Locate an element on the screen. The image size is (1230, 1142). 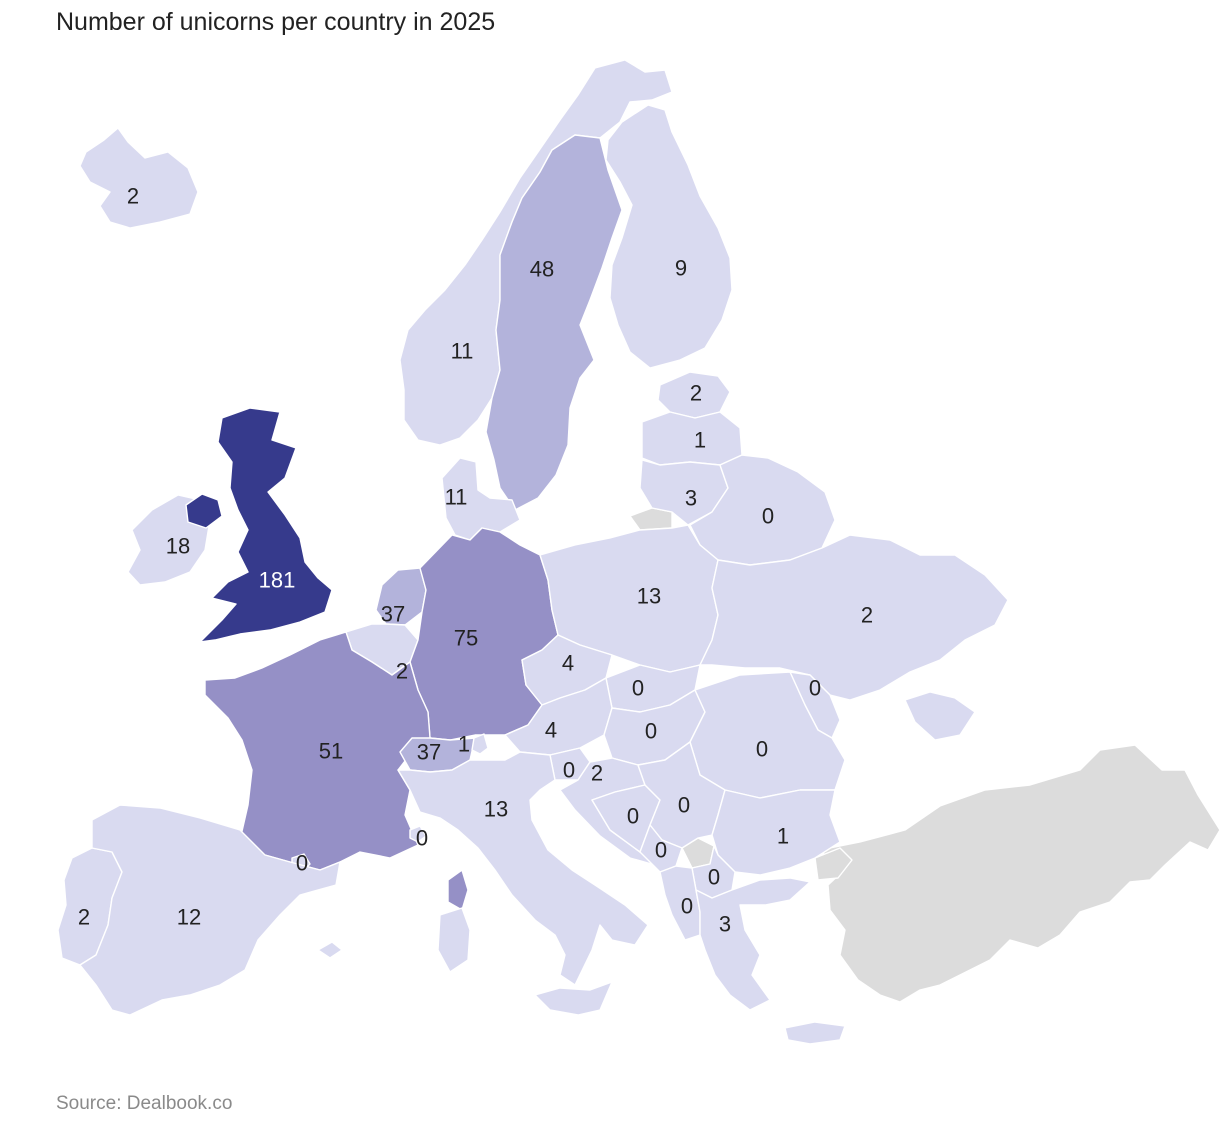
region-turkey-thrace is located at coordinates (833, 864).